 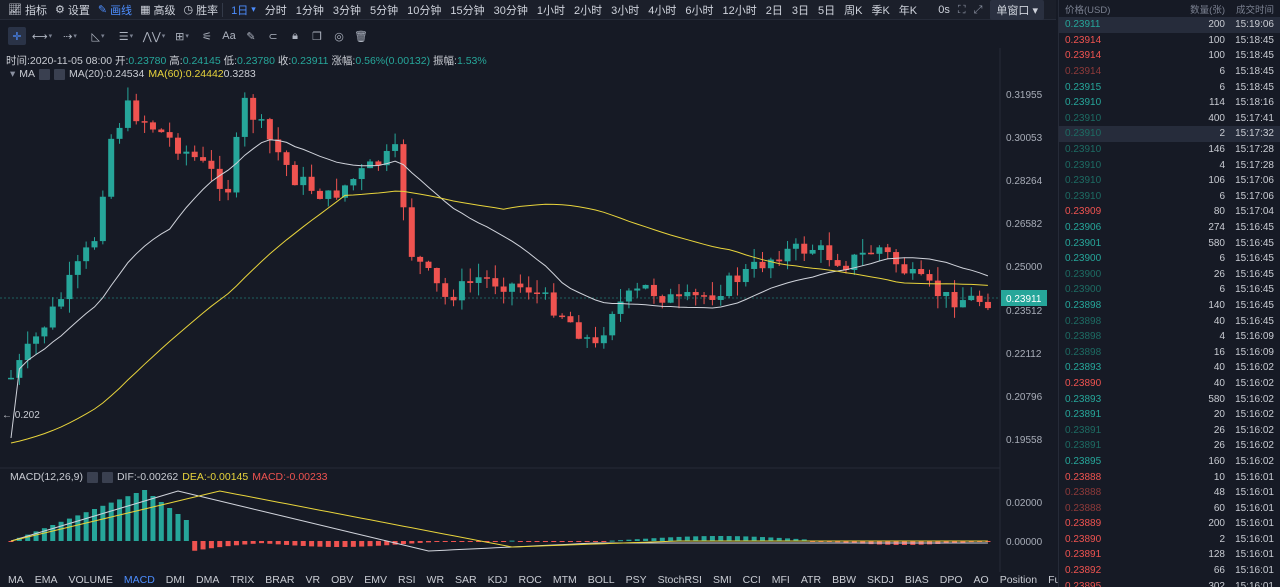 I want to click on indicator-tab-18: PSY, so click(x=636, y=579).